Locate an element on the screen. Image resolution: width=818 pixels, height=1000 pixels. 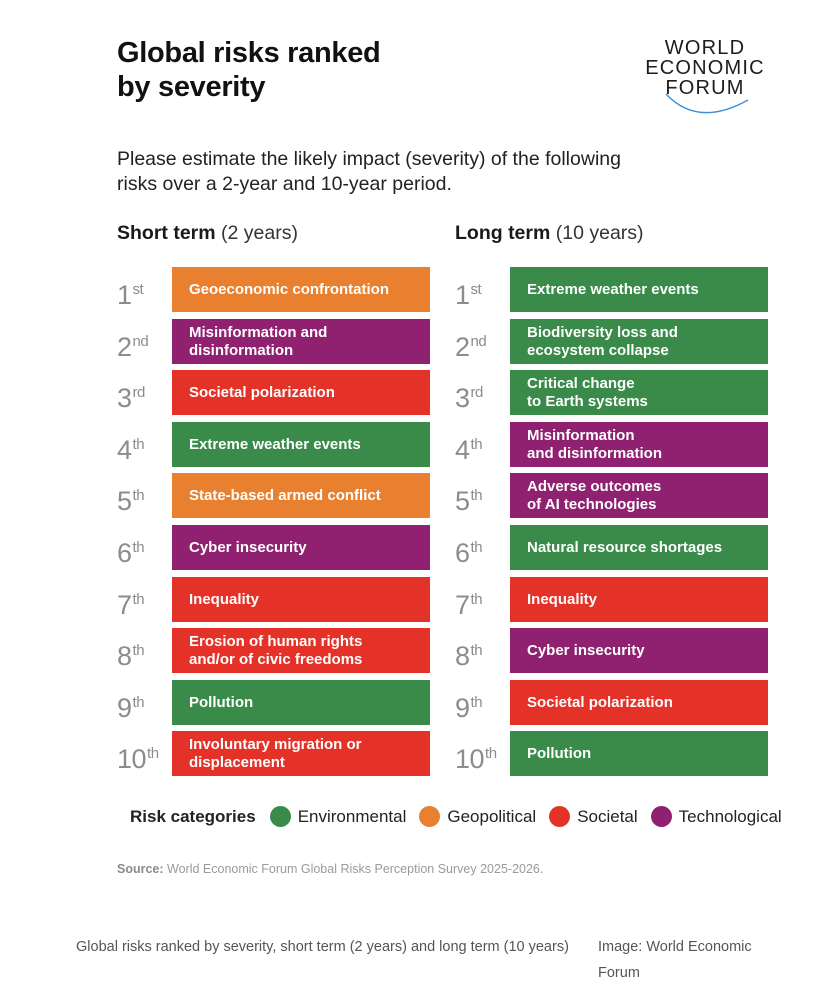
risk-label: Adverse outcomes of AI technologies is located at coordinates (594, 495).